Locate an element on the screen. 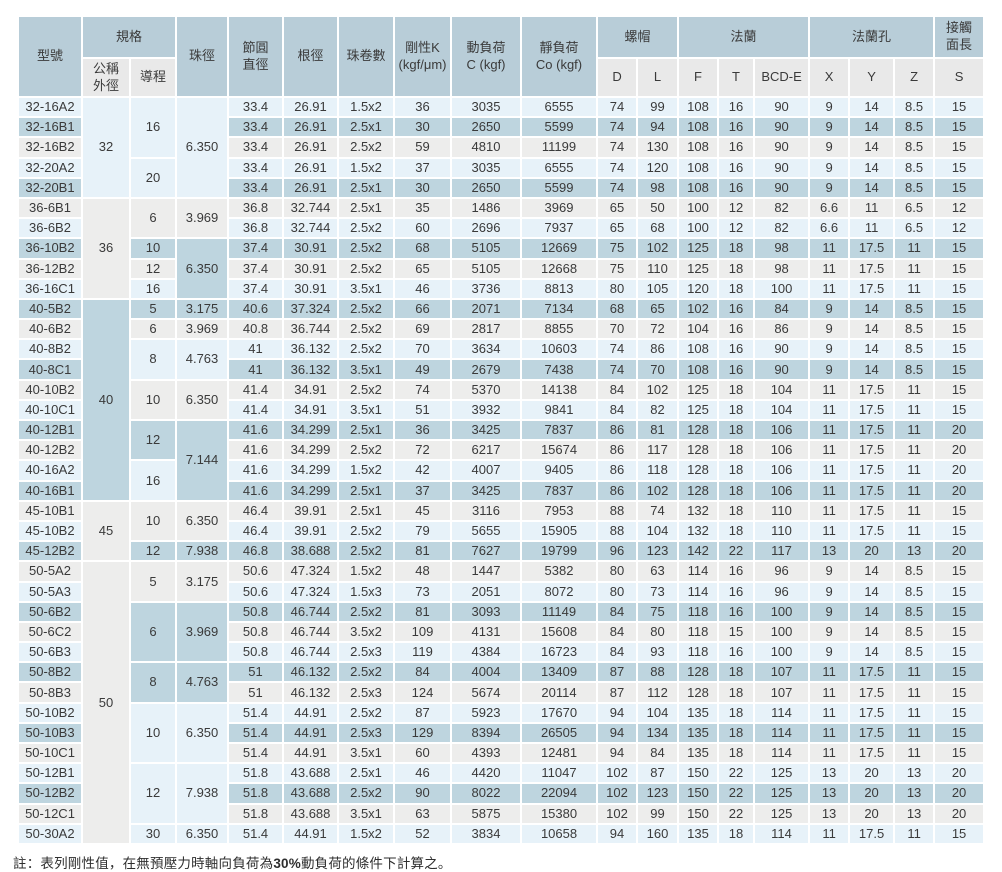 The height and width of the screenshot is (872, 1002). nut-l-cell: 102 is located at coordinates (658, 248).